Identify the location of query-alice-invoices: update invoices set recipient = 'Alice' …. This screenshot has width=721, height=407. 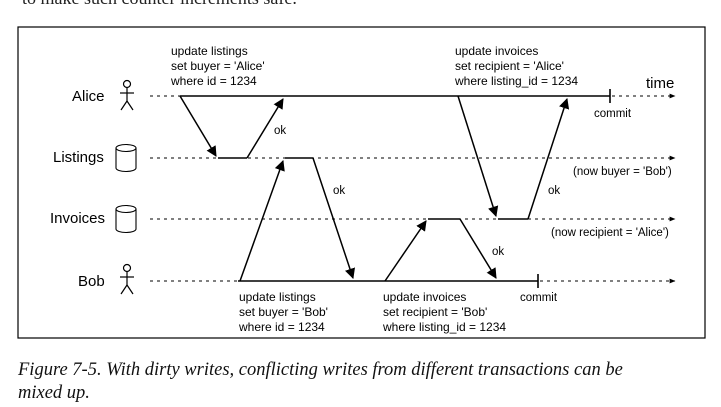
(516, 66).